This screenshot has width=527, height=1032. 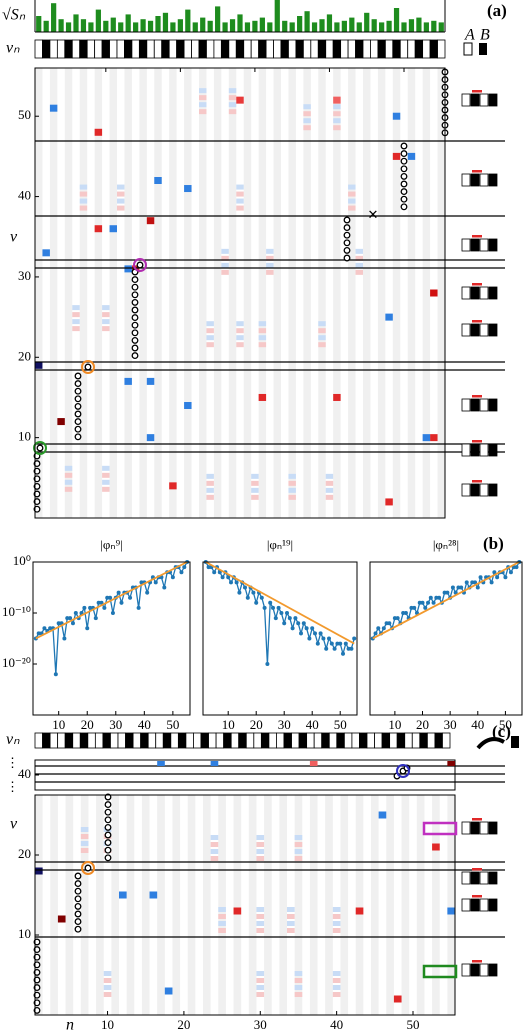 What do you see at coordinates (515, 742) in the screenshot?
I see `icon-b` at bounding box center [515, 742].